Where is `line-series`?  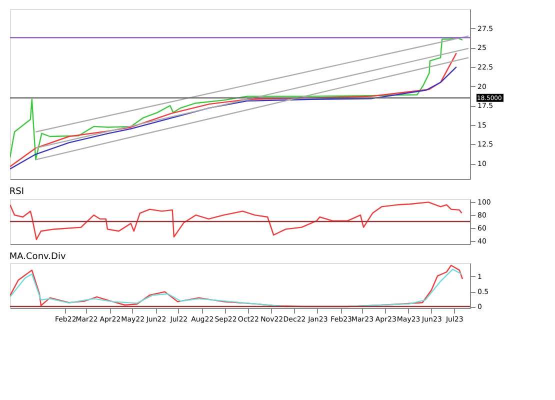
line-series is located at coordinates (236, 221).